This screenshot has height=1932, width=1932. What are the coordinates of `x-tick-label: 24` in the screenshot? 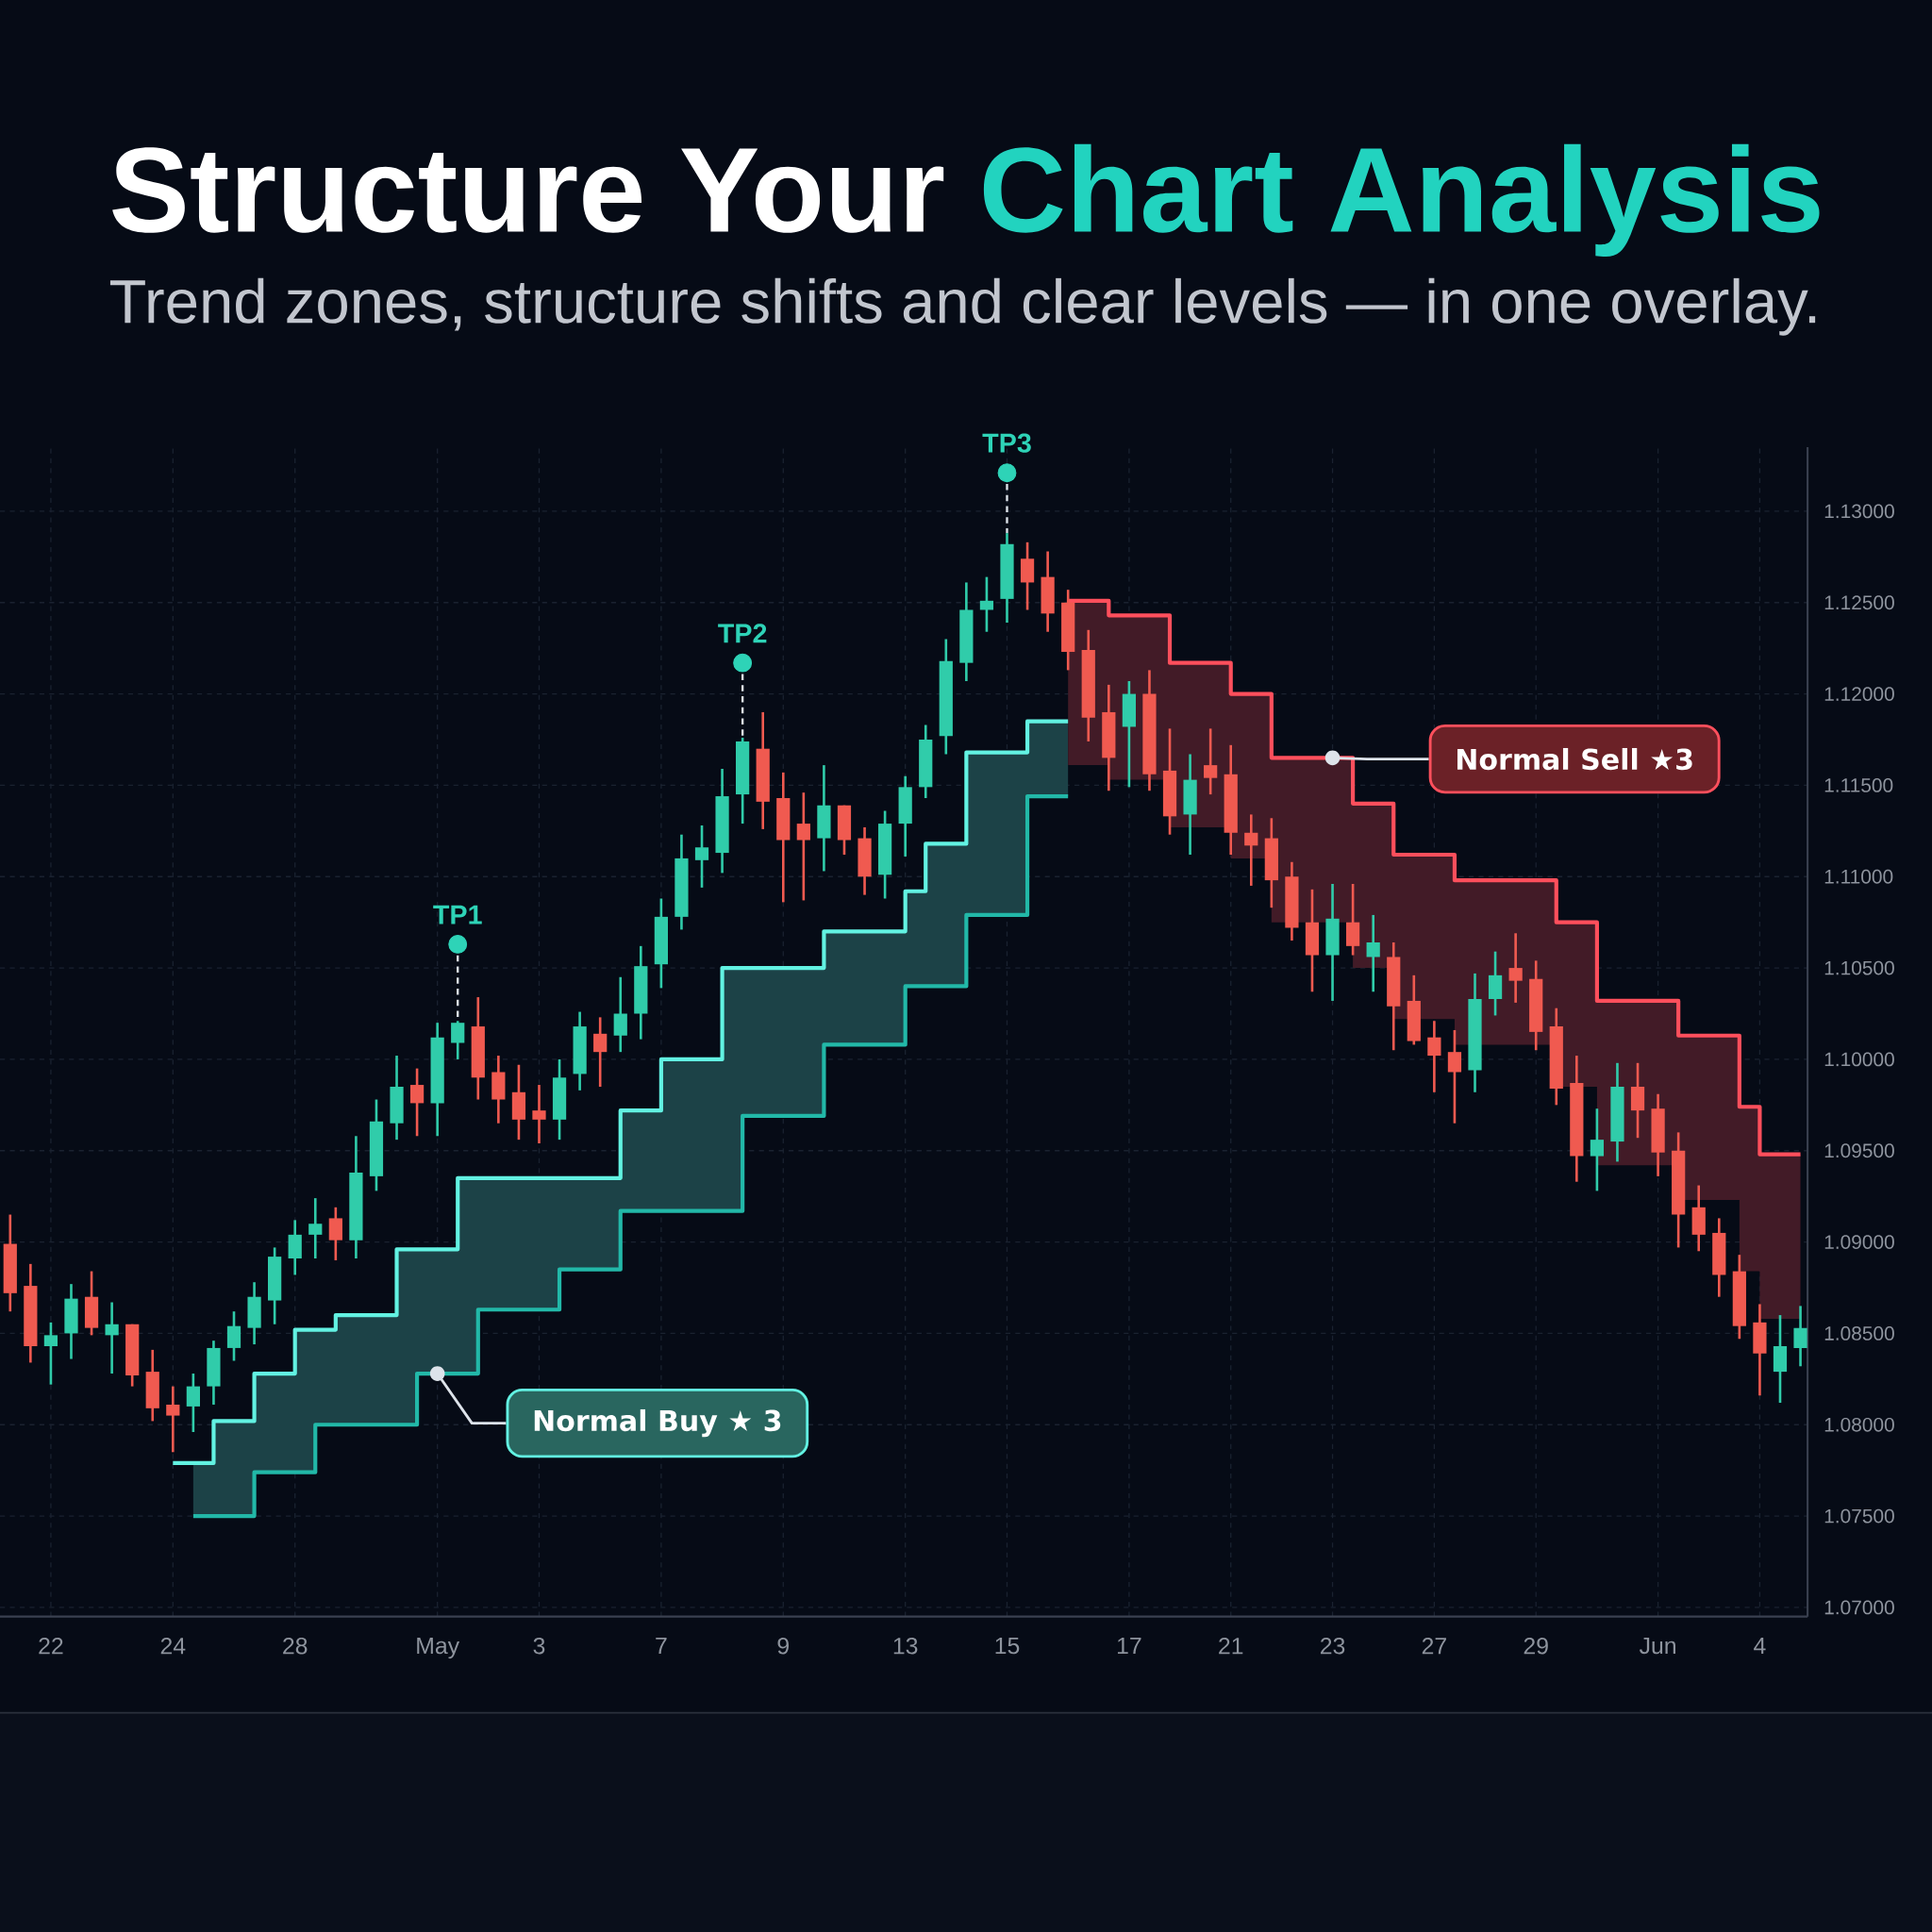 It's located at (173, 1646).